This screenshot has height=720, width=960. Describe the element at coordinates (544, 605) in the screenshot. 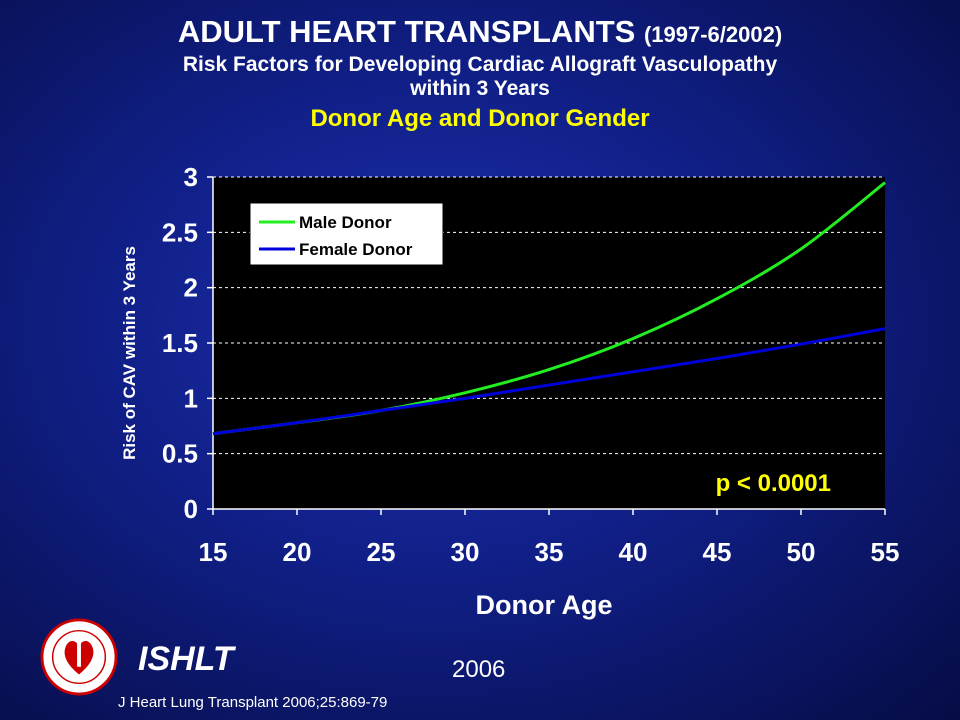

I see `x-axis-label: Donor Age` at that location.